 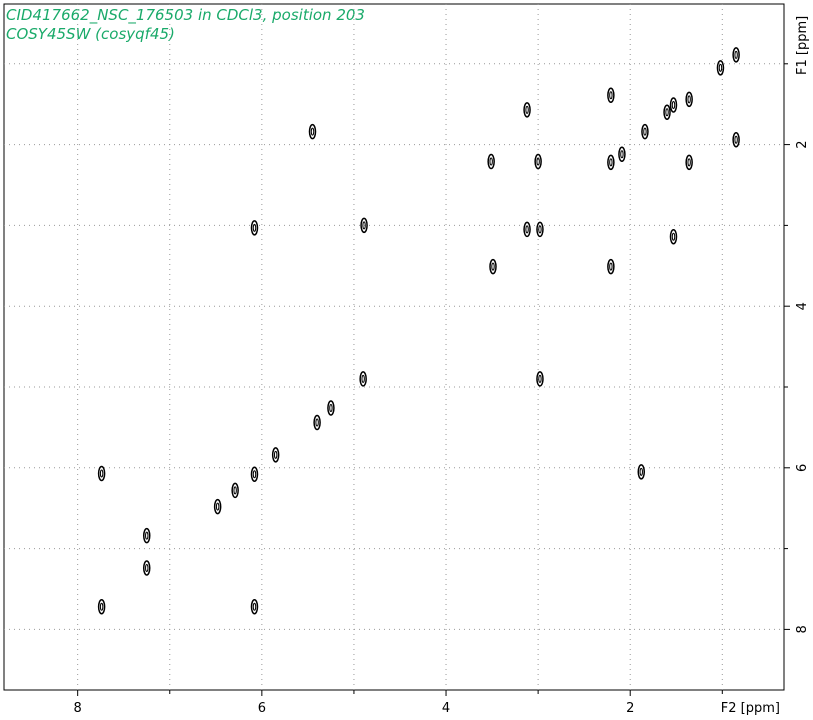 What do you see at coordinates (750, 708) in the screenshot?
I see `x-axis-label: F2 [ppm]` at bounding box center [750, 708].